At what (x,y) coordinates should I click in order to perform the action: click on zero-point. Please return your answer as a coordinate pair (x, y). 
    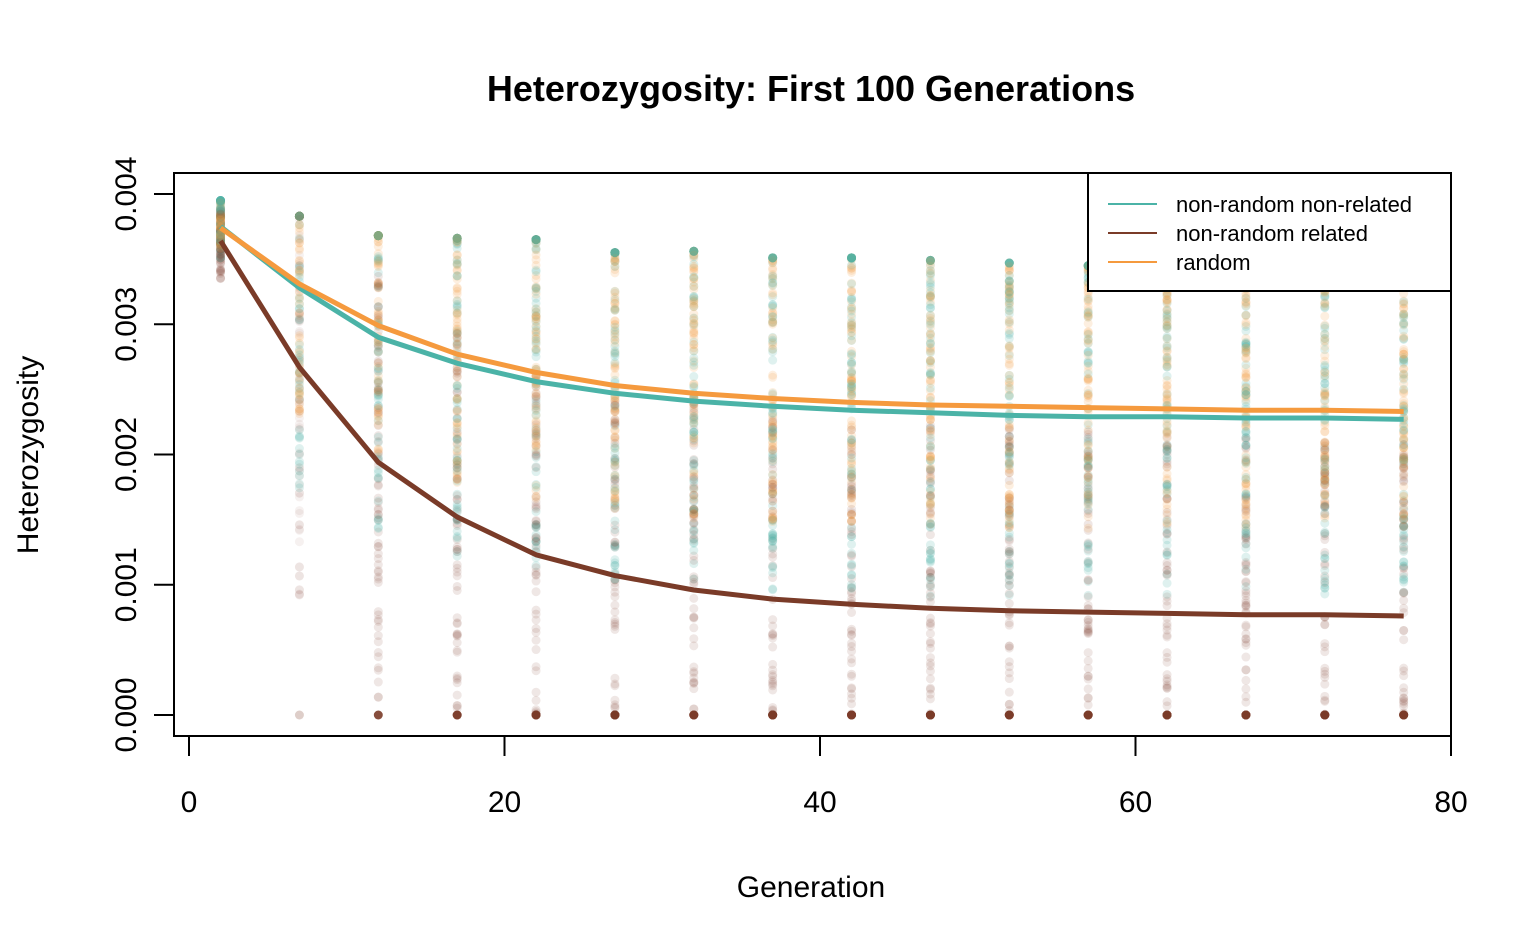
    Looking at the image, I should click on (1404, 715).